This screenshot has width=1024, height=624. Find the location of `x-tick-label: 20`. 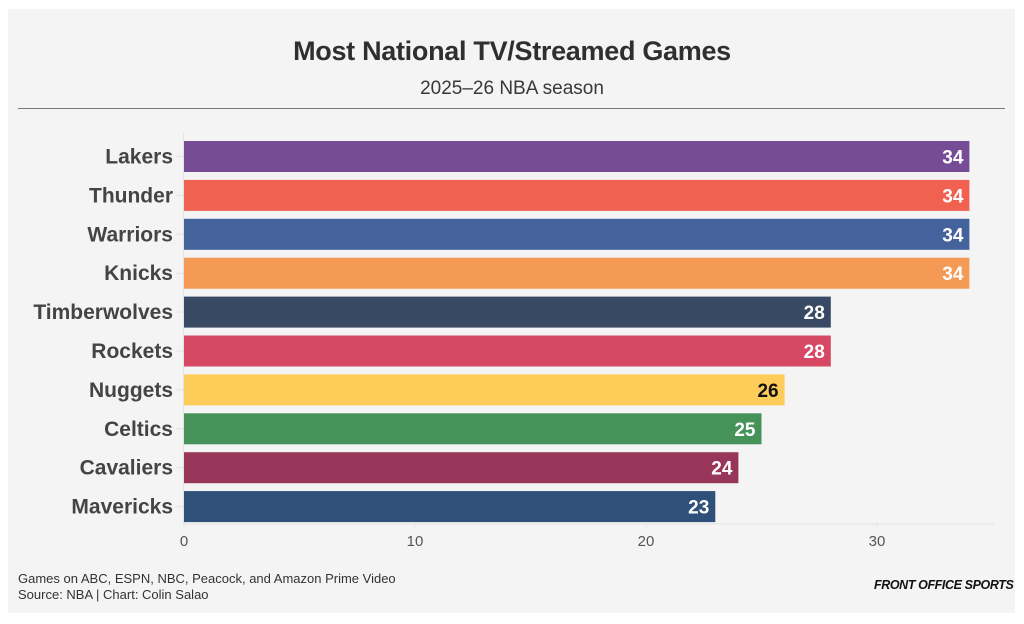

x-tick-label: 20 is located at coordinates (646, 541).